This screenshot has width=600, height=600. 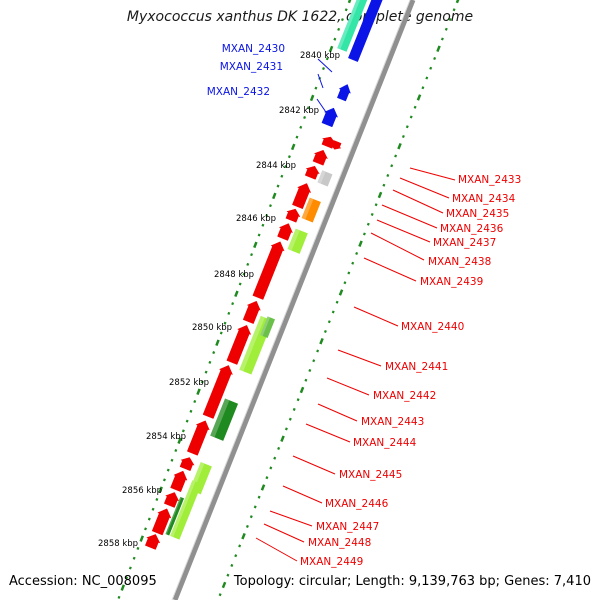 I want to click on gene-label-red: MXAN_2442, so click(x=404, y=396).